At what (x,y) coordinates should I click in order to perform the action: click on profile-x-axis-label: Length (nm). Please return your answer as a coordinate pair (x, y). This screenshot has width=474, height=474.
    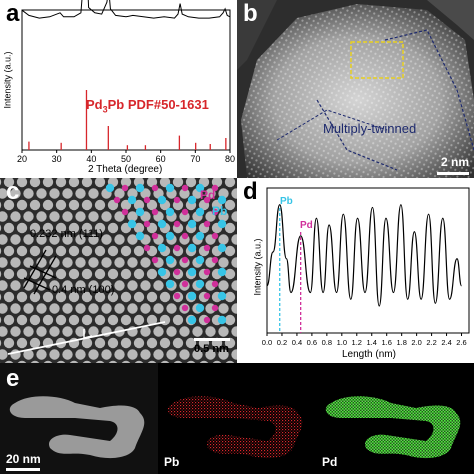
    Looking at the image, I should click on (369, 354).